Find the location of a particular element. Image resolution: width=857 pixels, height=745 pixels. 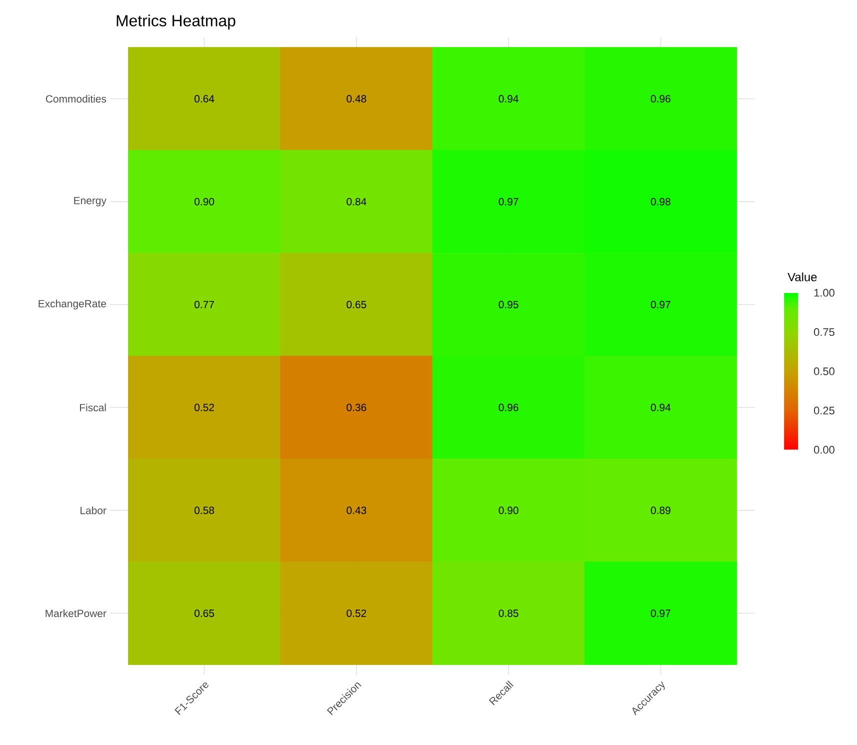

data-label: 0.95 is located at coordinates (508, 304).